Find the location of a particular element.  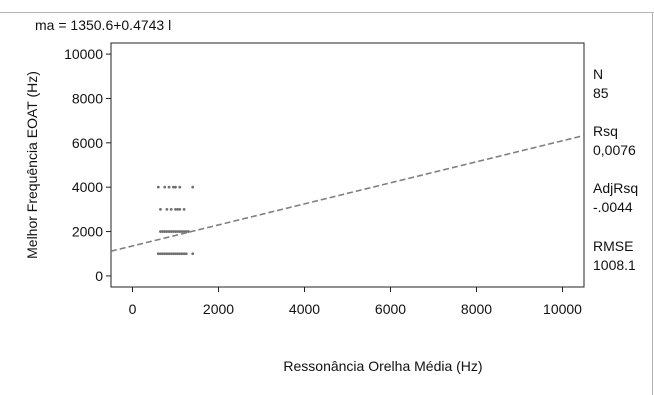

frame-right-border is located at coordinates (652, 203).